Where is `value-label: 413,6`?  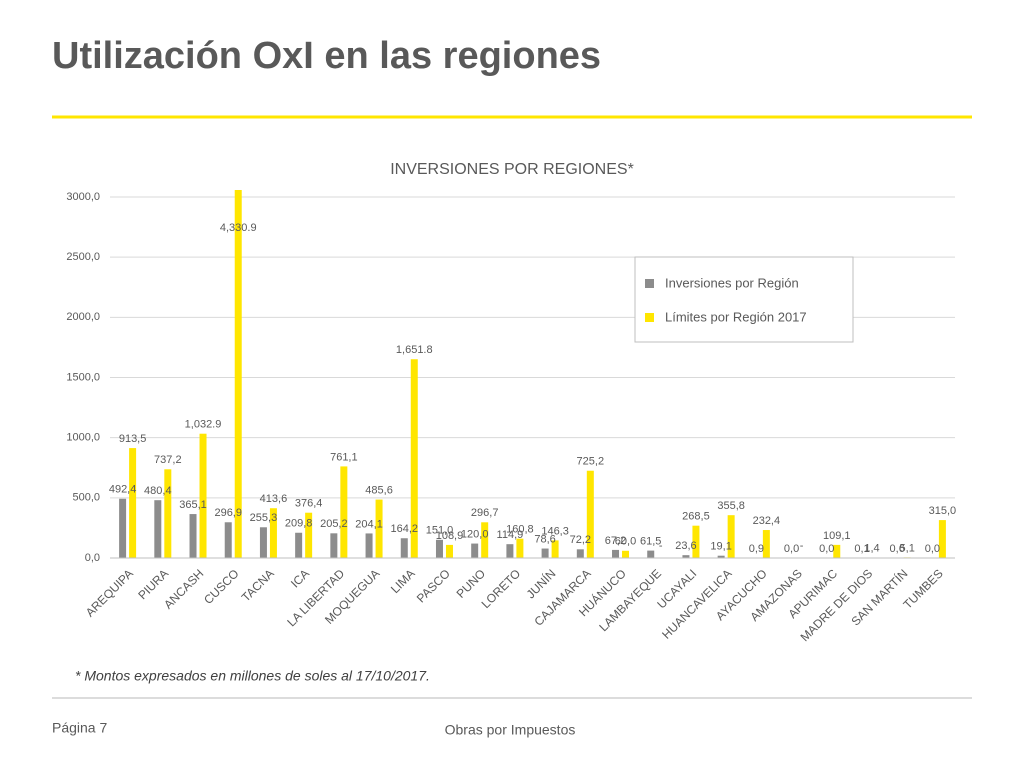
value-label: 413,6 is located at coordinates (274, 499).